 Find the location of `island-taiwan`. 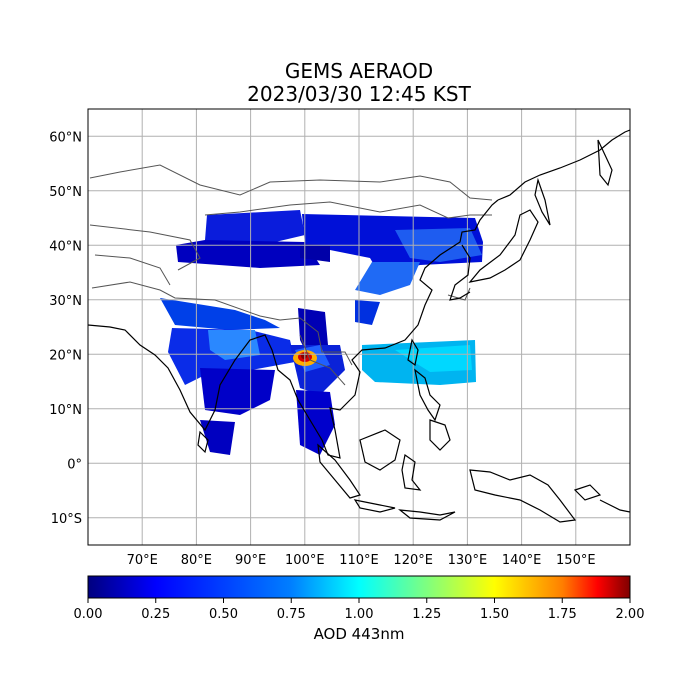

island-taiwan is located at coordinates (413, 352).